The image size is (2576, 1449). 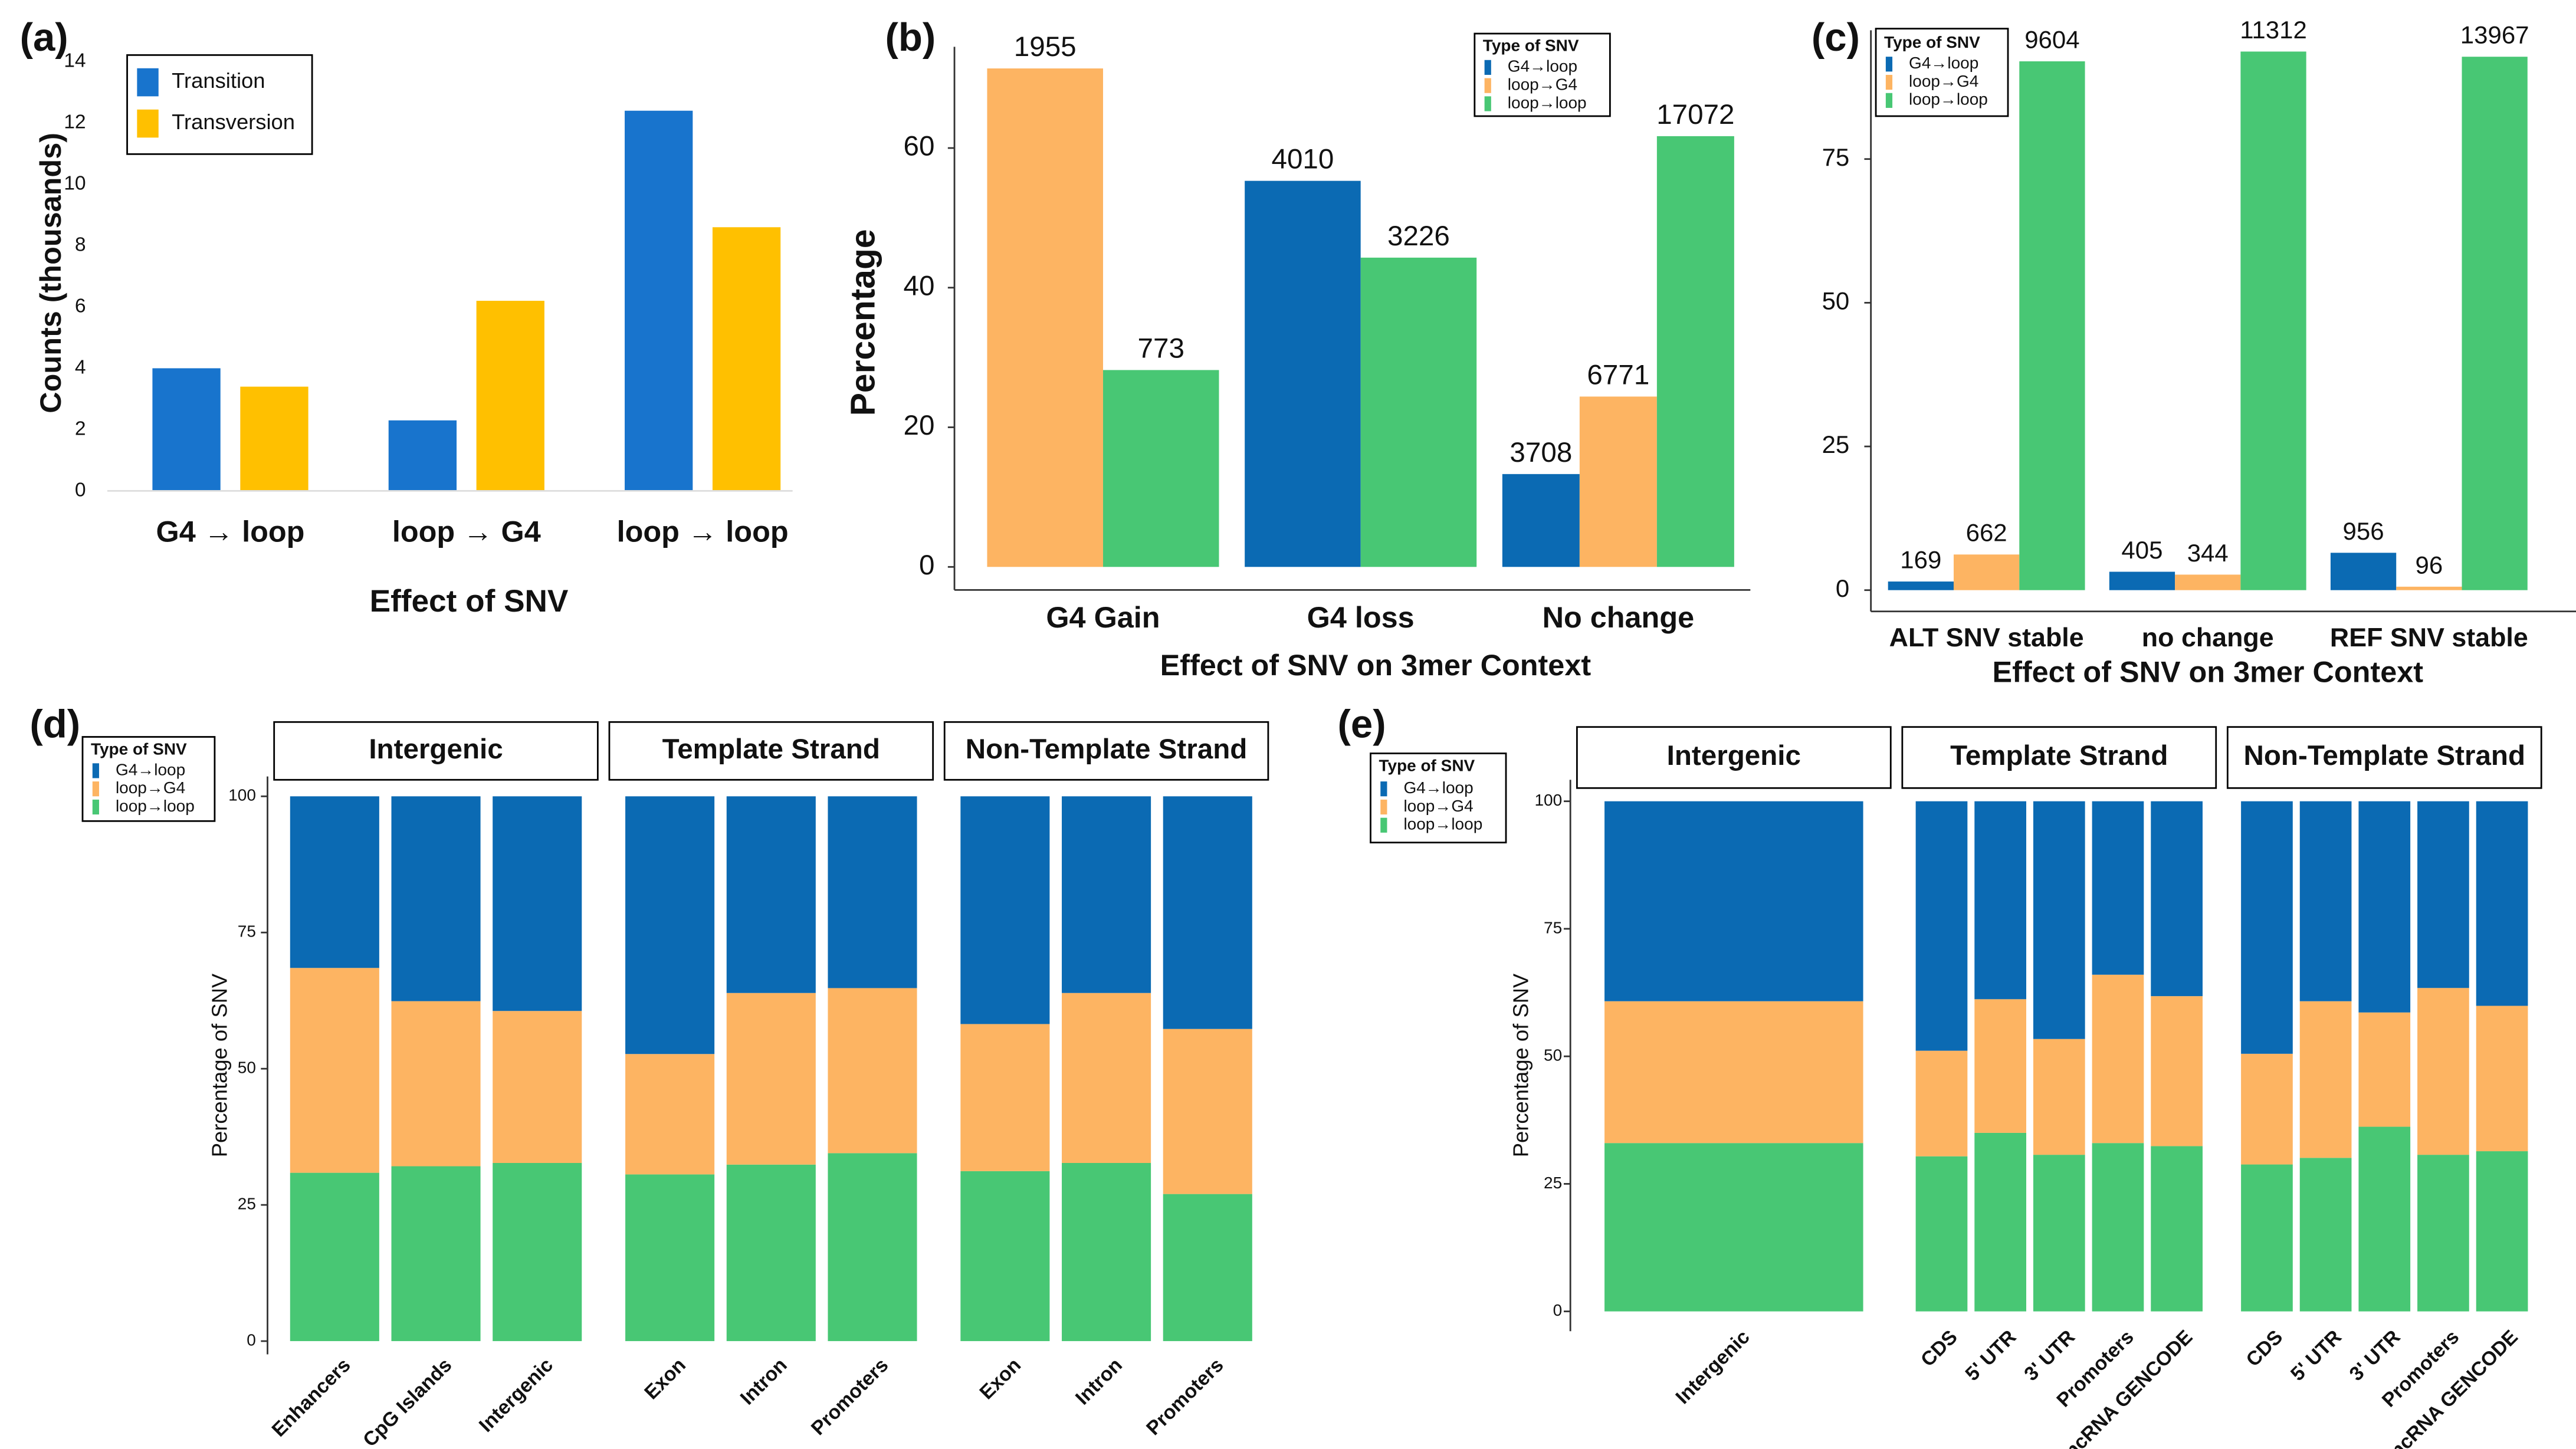 I want to click on x-tick-label: loop → loop, so click(x=703, y=531).